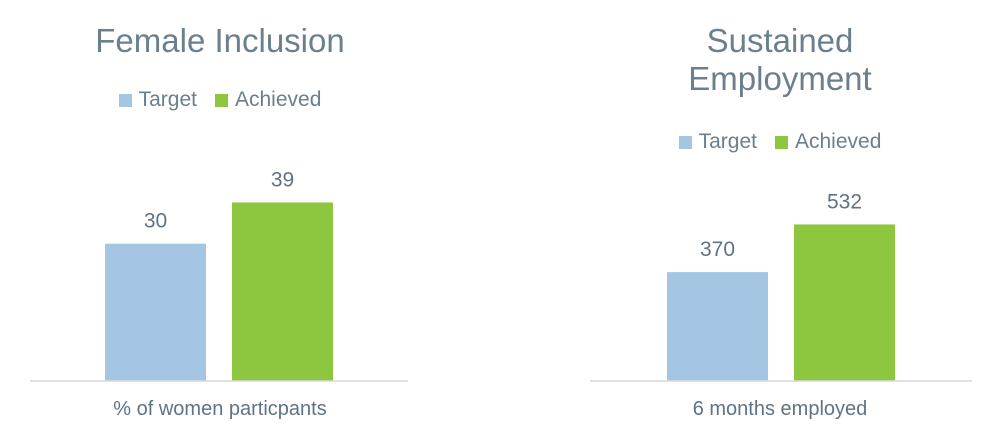 The width and height of the screenshot is (1000, 438). Describe the element at coordinates (844, 201) in the screenshot. I see `data-label-achieved: 532` at that location.